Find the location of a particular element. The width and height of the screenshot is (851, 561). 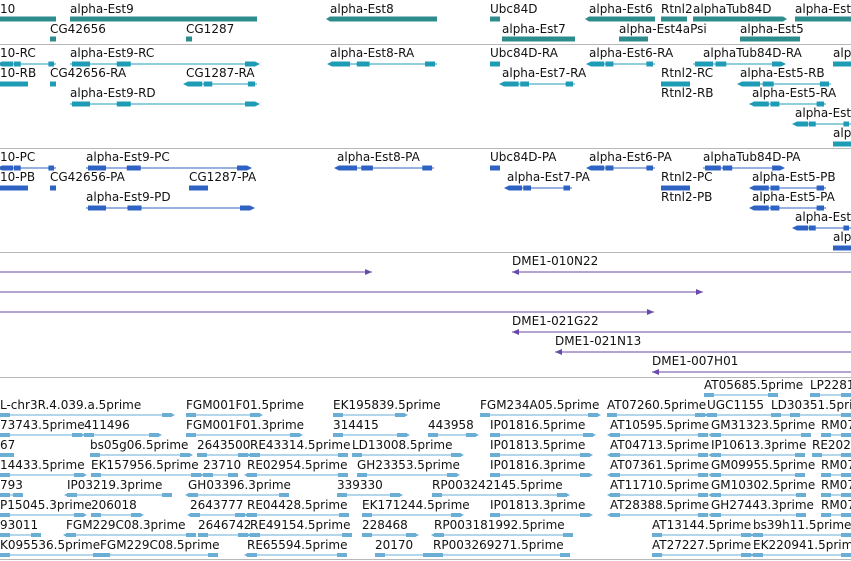

feature-re65594-5prime: RE65594.5prime is located at coordinates (296, 547).